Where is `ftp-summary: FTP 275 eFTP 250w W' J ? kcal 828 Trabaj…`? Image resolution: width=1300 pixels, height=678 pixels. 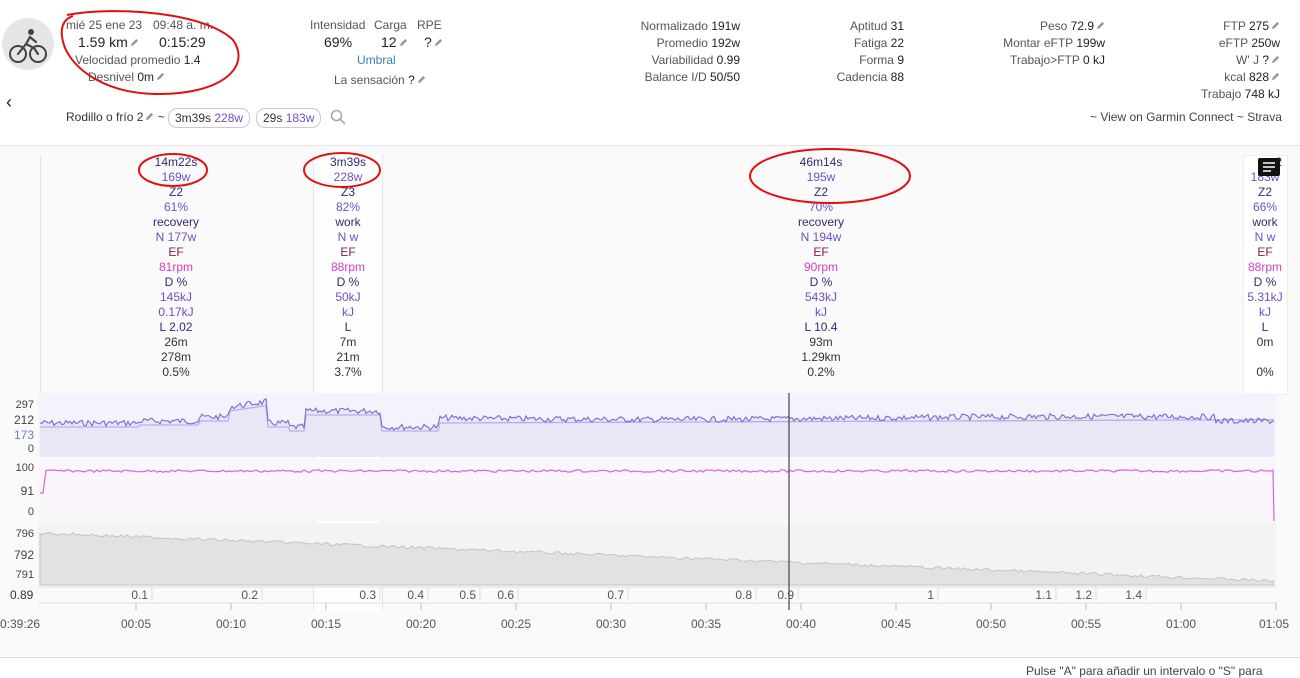 ftp-summary: FTP 275 eFTP 250w W' J ? kcal 828 Trabaj… is located at coordinates (1240, 60).